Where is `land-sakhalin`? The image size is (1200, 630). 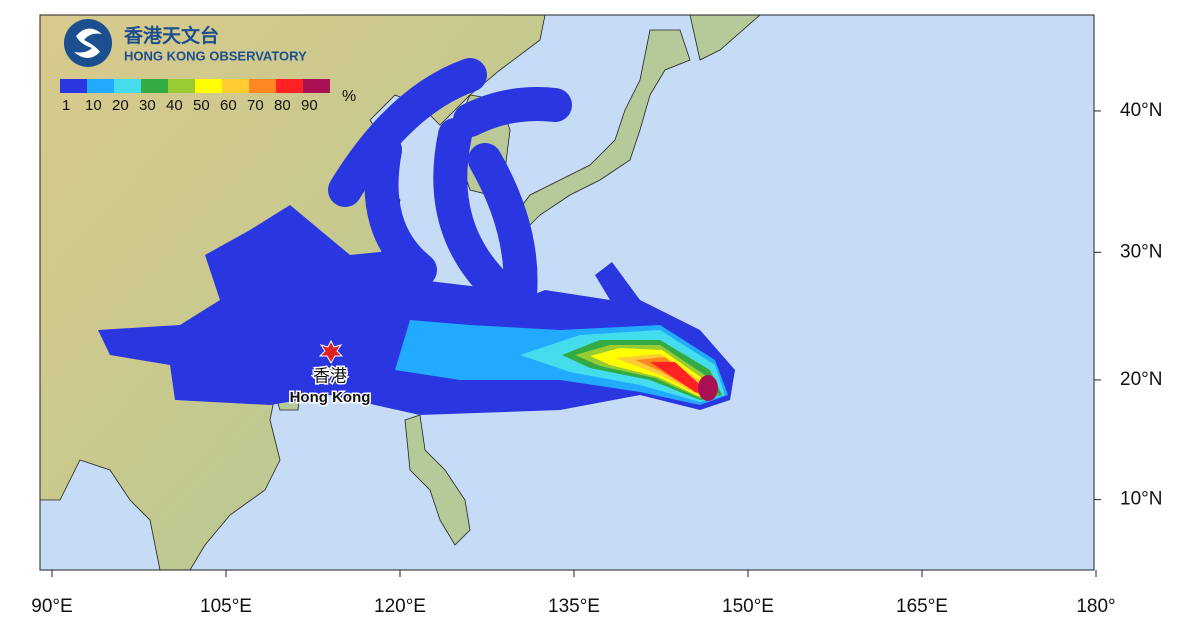
land-sakhalin is located at coordinates (725, 38).